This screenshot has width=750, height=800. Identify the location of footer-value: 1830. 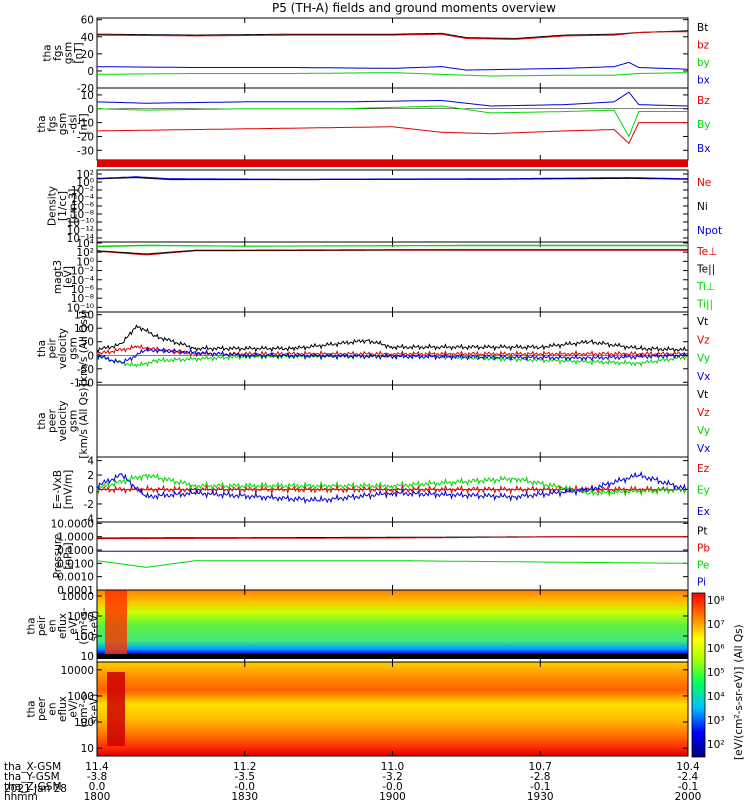
(244, 795).